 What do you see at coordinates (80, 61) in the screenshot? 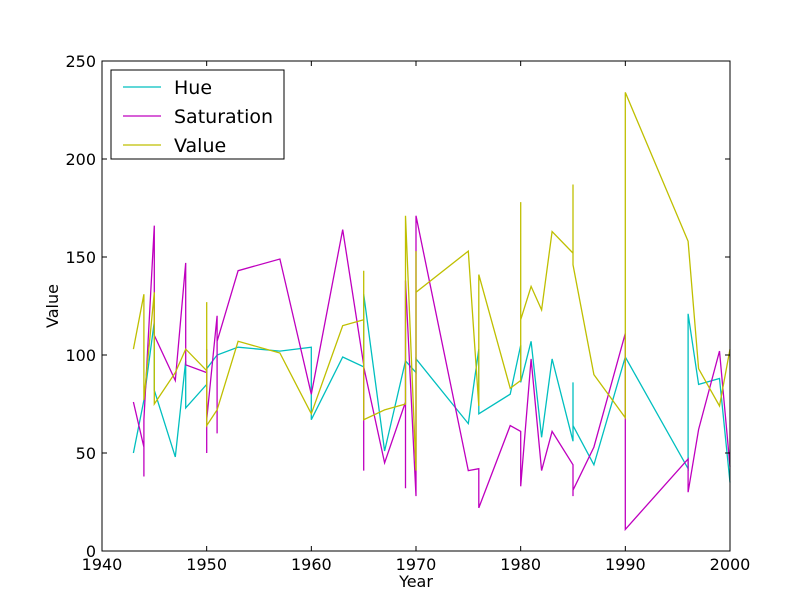
I see `y-tick-label: 250` at bounding box center [80, 61].